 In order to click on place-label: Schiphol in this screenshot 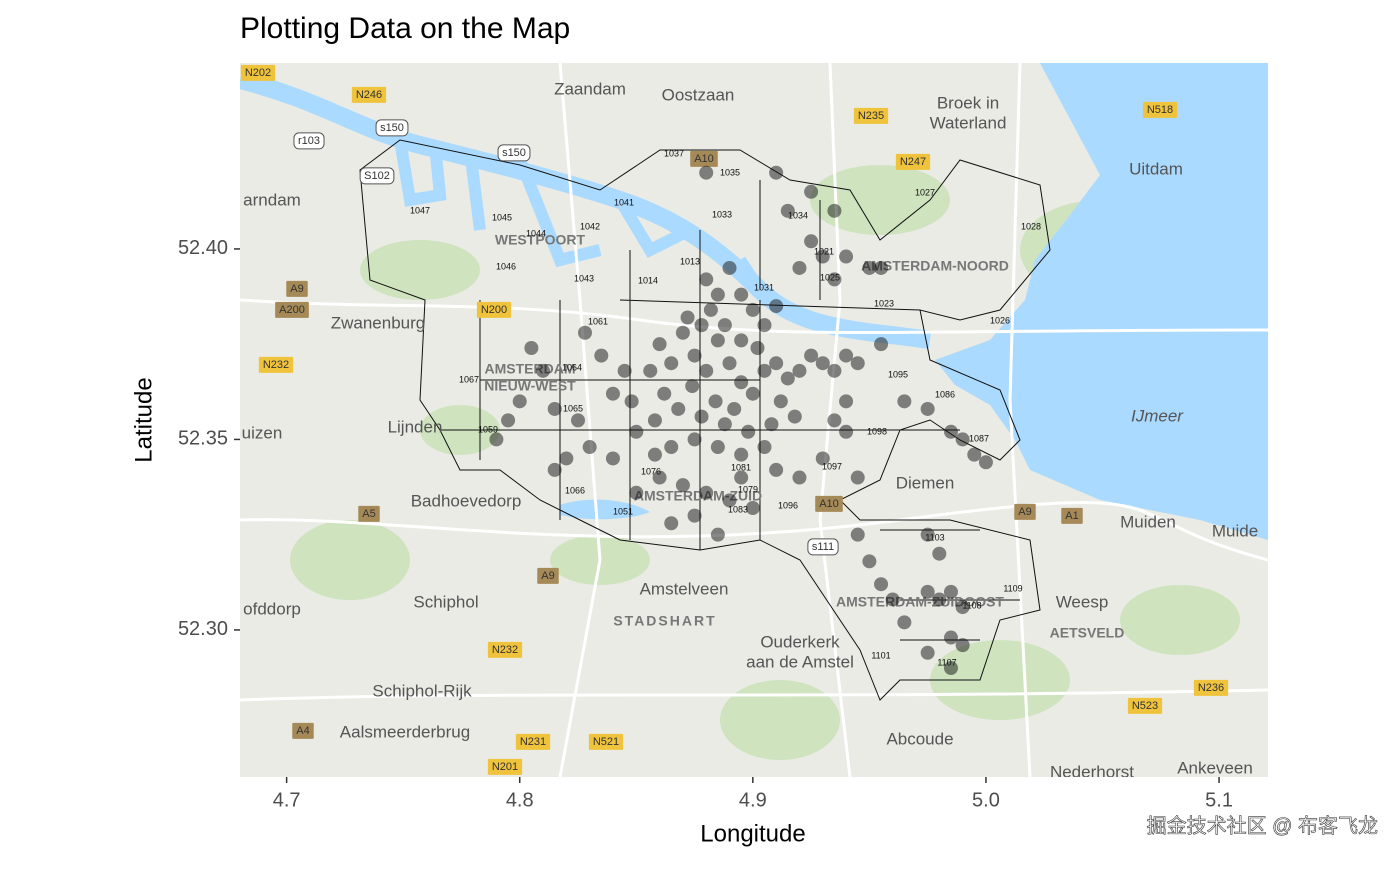, I will do `click(445, 601)`.